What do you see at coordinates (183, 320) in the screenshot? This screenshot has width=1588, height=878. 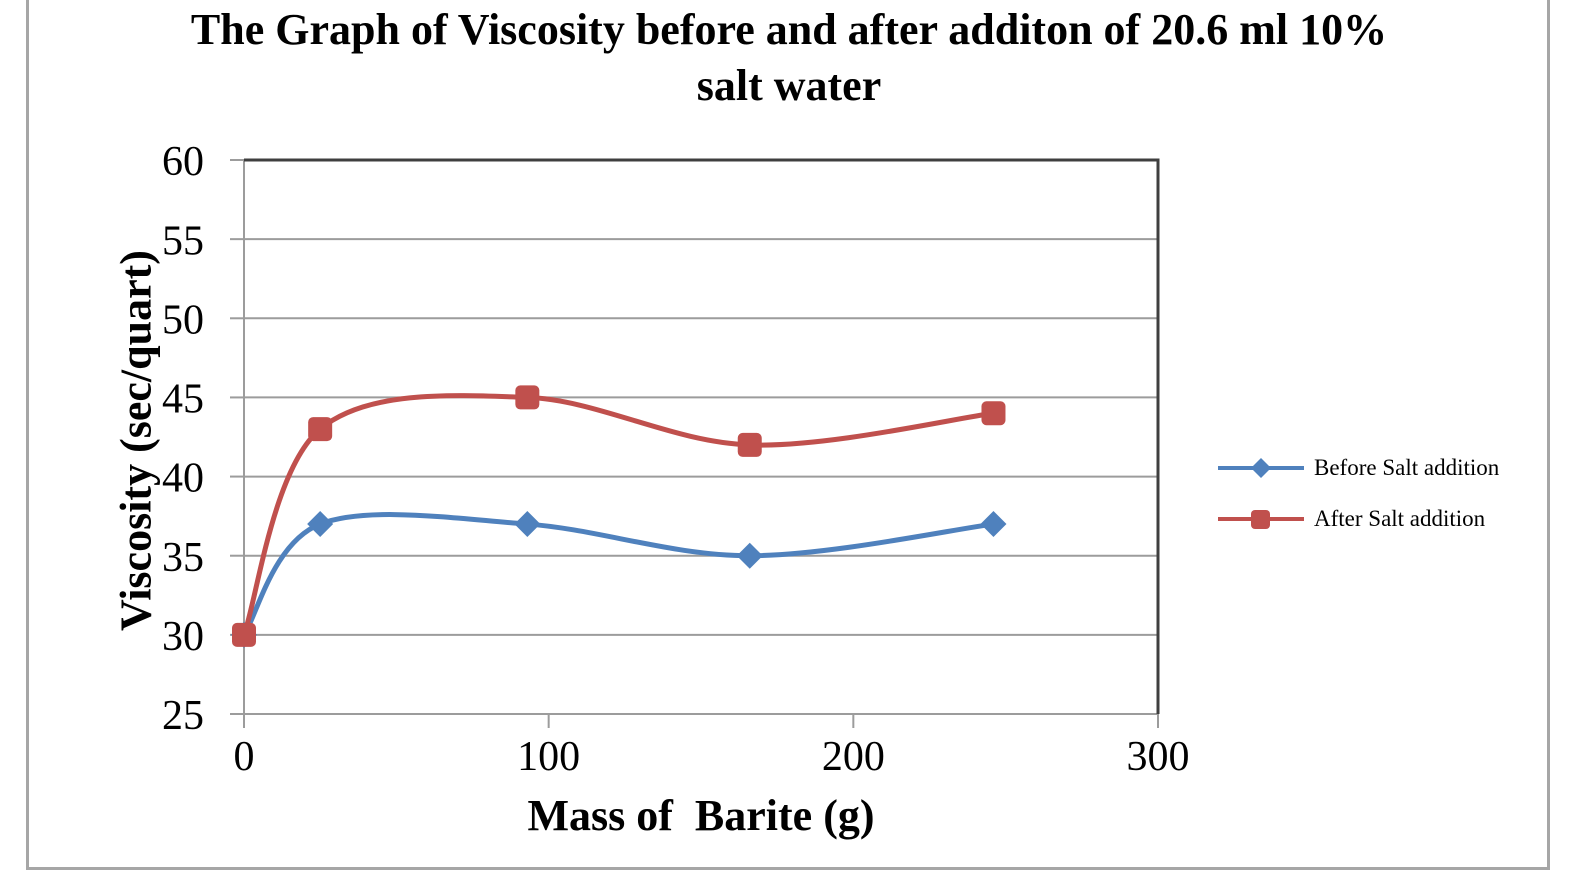 I see `y-tick-label-50: 50` at bounding box center [183, 320].